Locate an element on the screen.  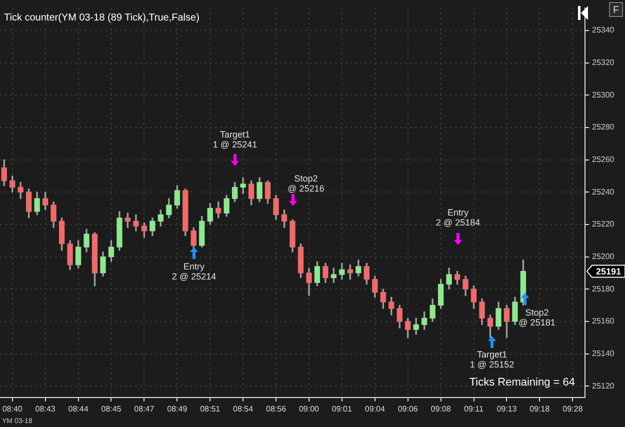
x-tick-label: 09:06 is located at coordinates (408, 409).